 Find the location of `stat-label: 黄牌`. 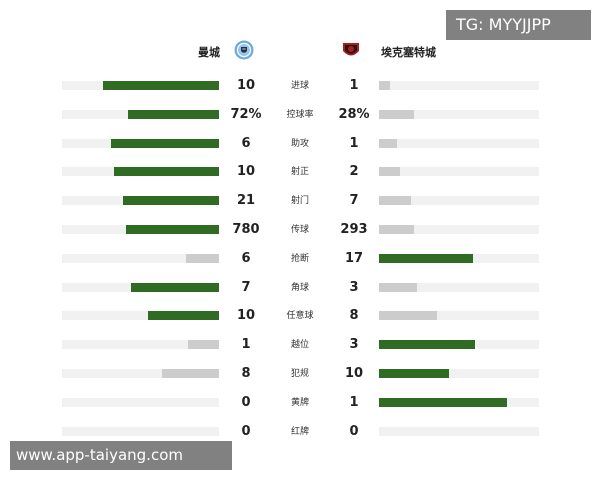

stat-label: 黄牌 is located at coordinates (299, 402).